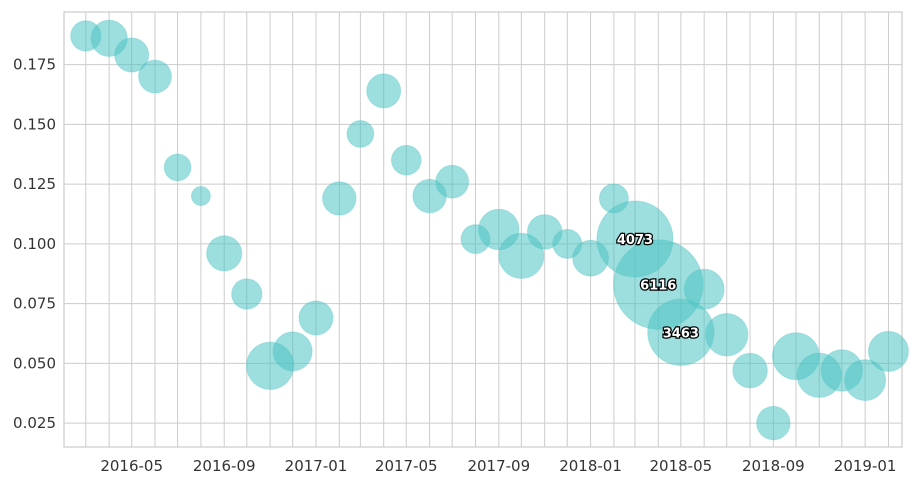  What do you see at coordinates (406, 466) in the screenshot?
I see `x-tick-label: 2017-05` at bounding box center [406, 466].